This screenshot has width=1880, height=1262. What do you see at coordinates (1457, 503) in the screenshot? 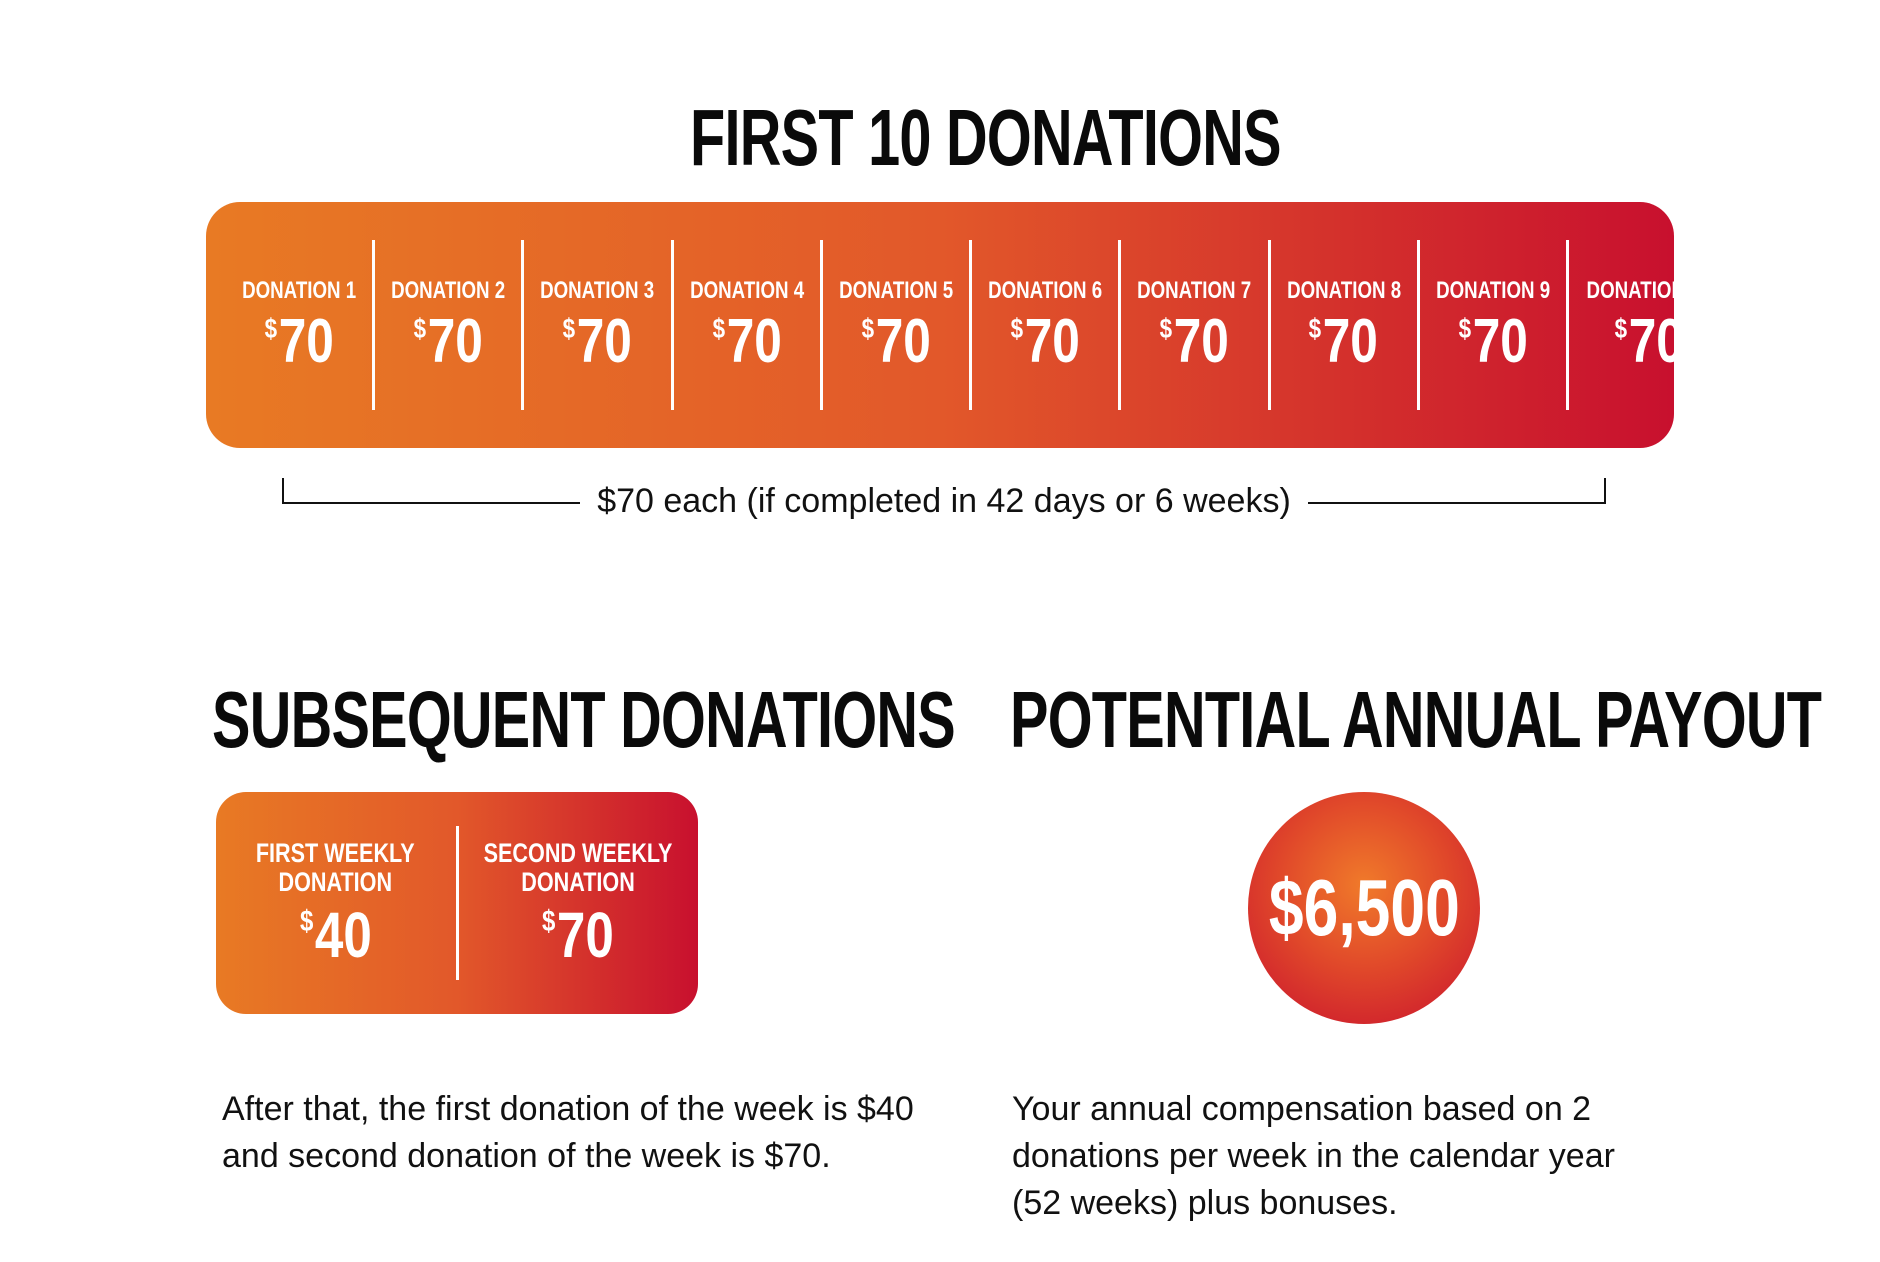
I see `bracket-right-line` at bounding box center [1457, 503].